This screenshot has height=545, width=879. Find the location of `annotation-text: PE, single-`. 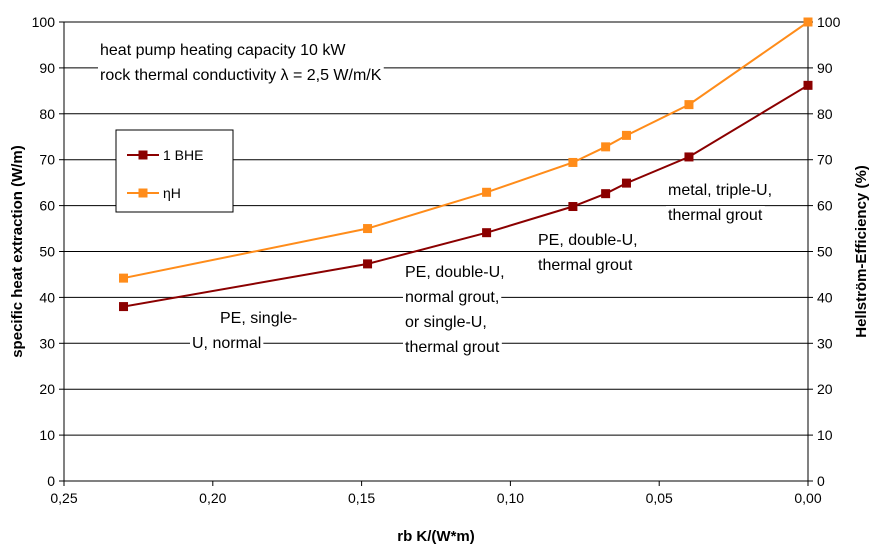

annotation-text: PE, single- is located at coordinates (258, 318).